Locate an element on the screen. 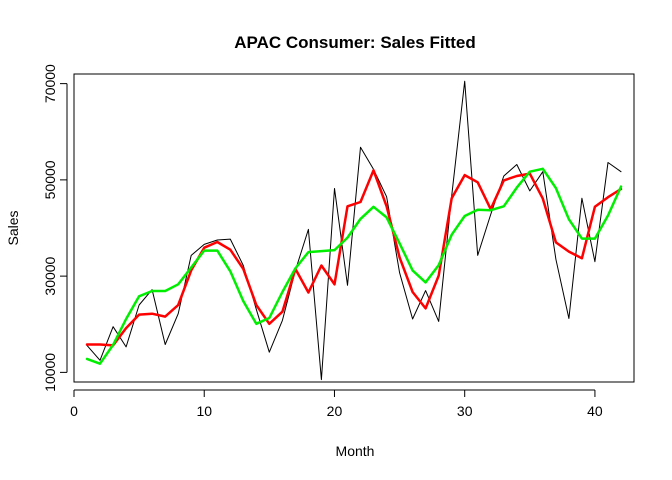 This screenshot has width=672, height=480. x-axis: 0 10 20 30 40 is located at coordinates (336, 404).